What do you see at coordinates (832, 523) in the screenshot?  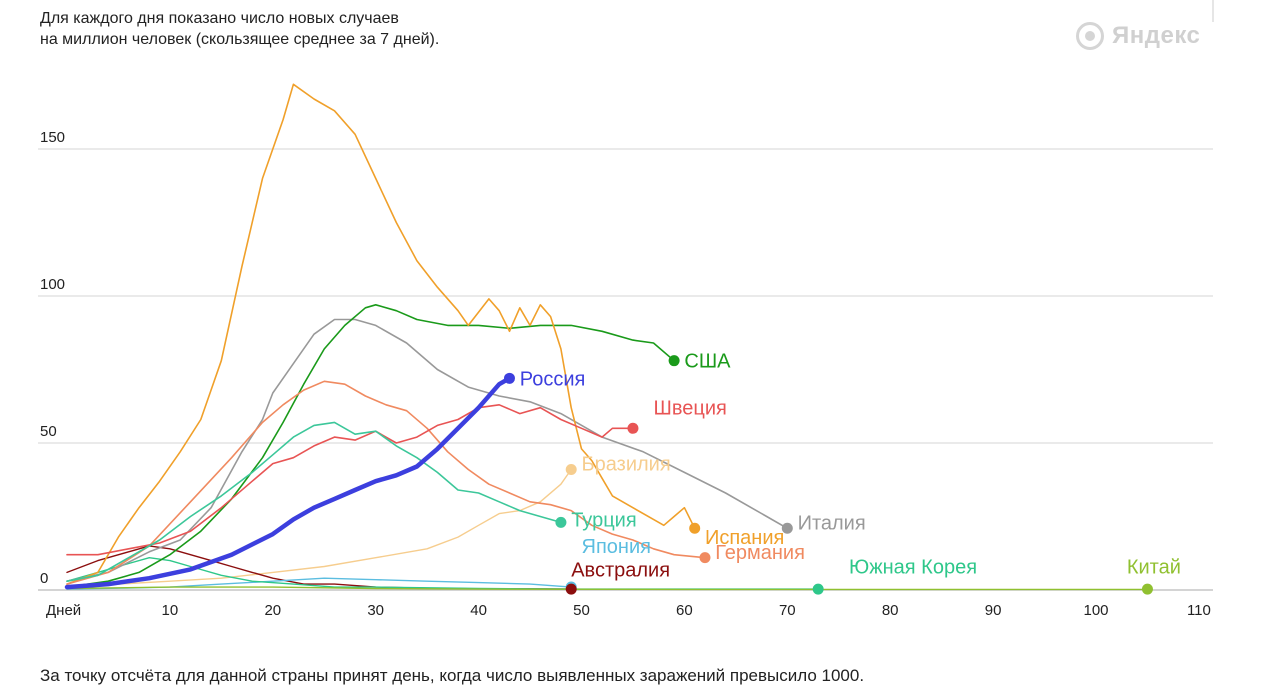 I see `series-label: Италия` at bounding box center [832, 523].